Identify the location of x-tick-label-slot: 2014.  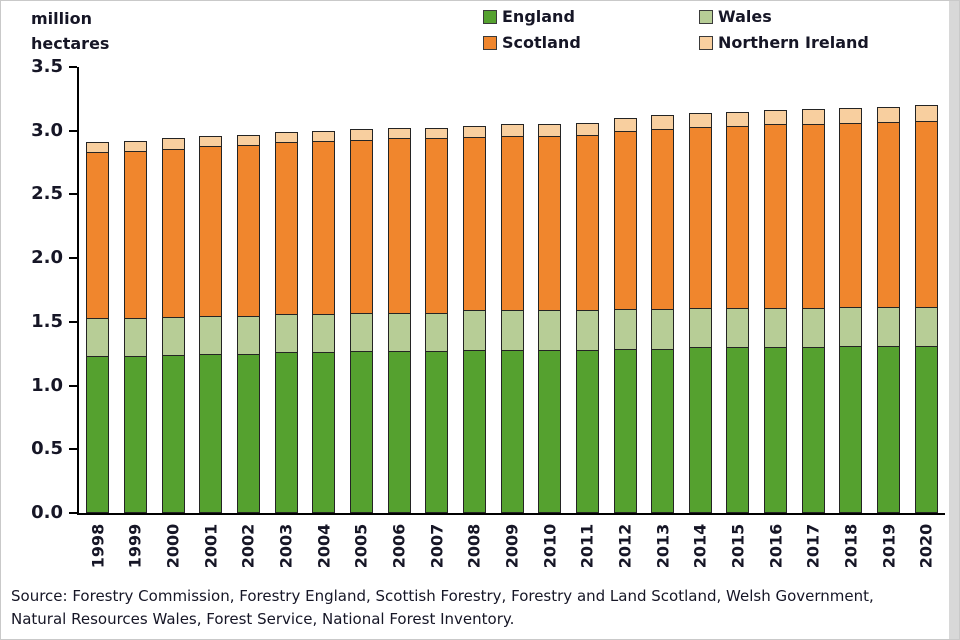
(701, 546).